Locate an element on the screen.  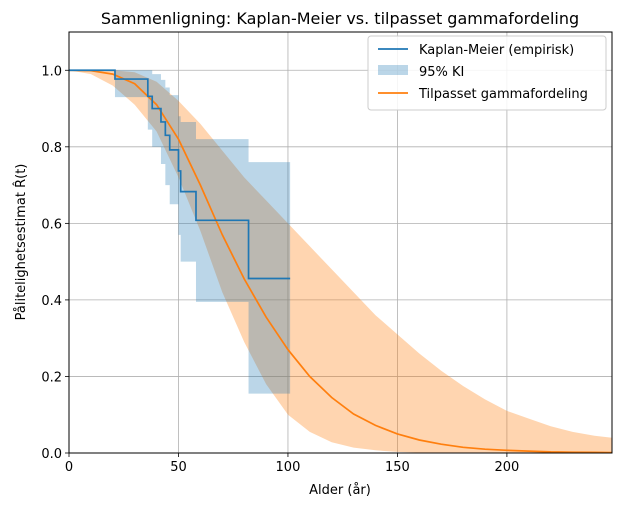
x-axis-label: Alder (år) is located at coordinates (340, 490).